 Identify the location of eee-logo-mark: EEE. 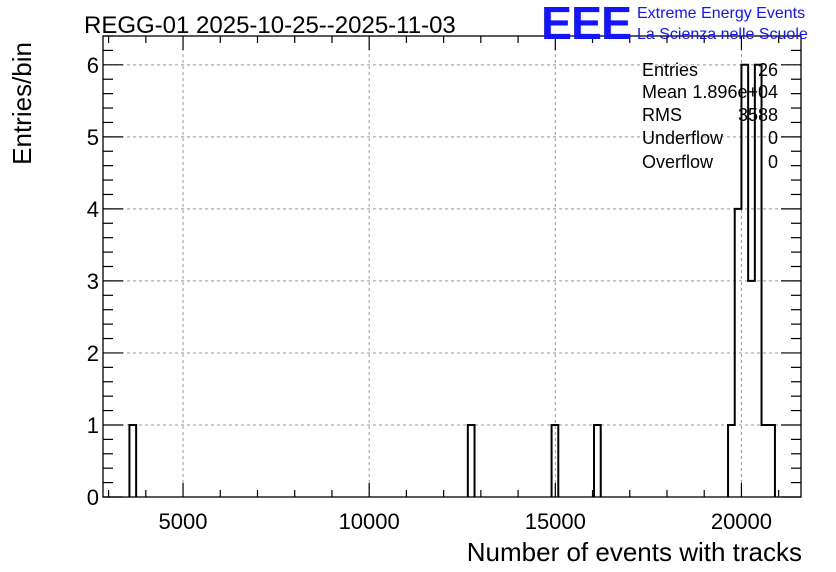
(586, 24).